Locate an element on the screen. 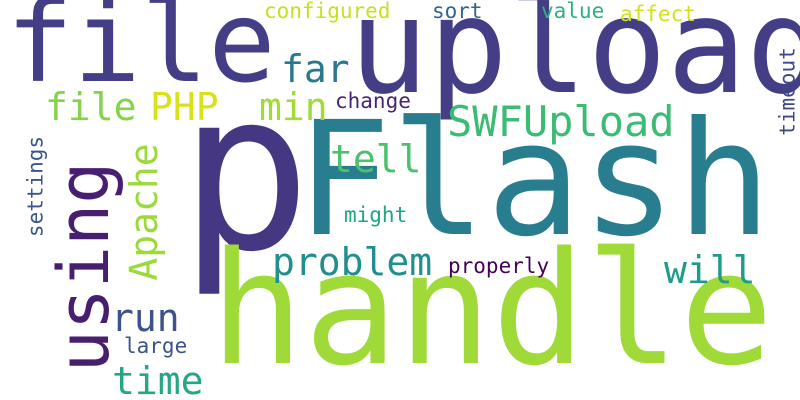  word-timeout: timeout is located at coordinates (787, 91).